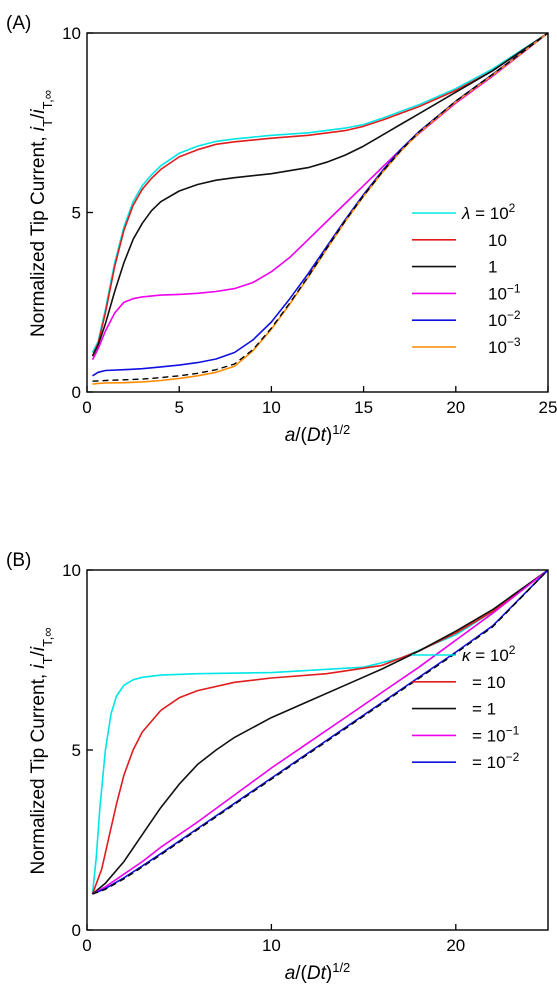  What do you see at coordinates (497, 240) in the screenshot?
I see `legend-label-1: 10` at bounding box center [497, 240].